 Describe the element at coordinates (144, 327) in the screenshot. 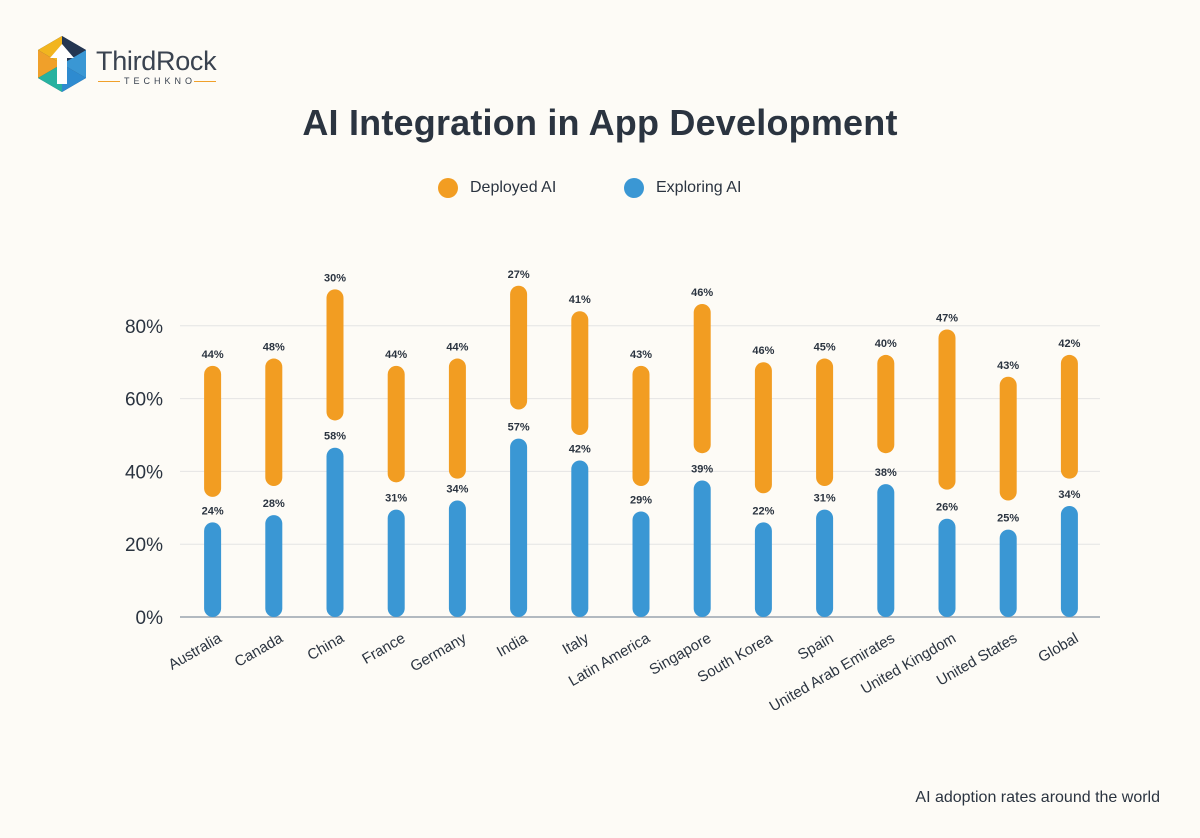

I see `y-tick-label: 80%` at that location.